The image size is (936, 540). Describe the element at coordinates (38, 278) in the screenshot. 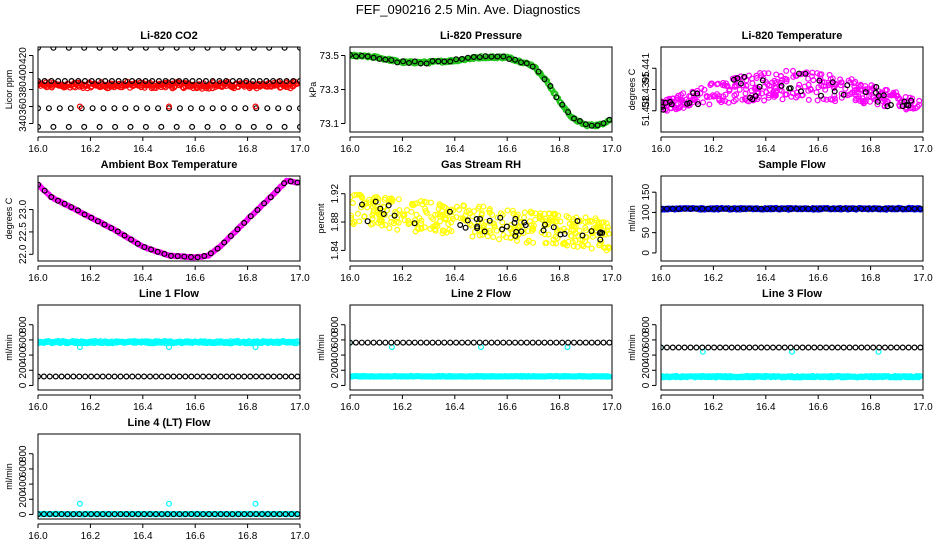

I see `x-tick-label: 16.0` at that location.